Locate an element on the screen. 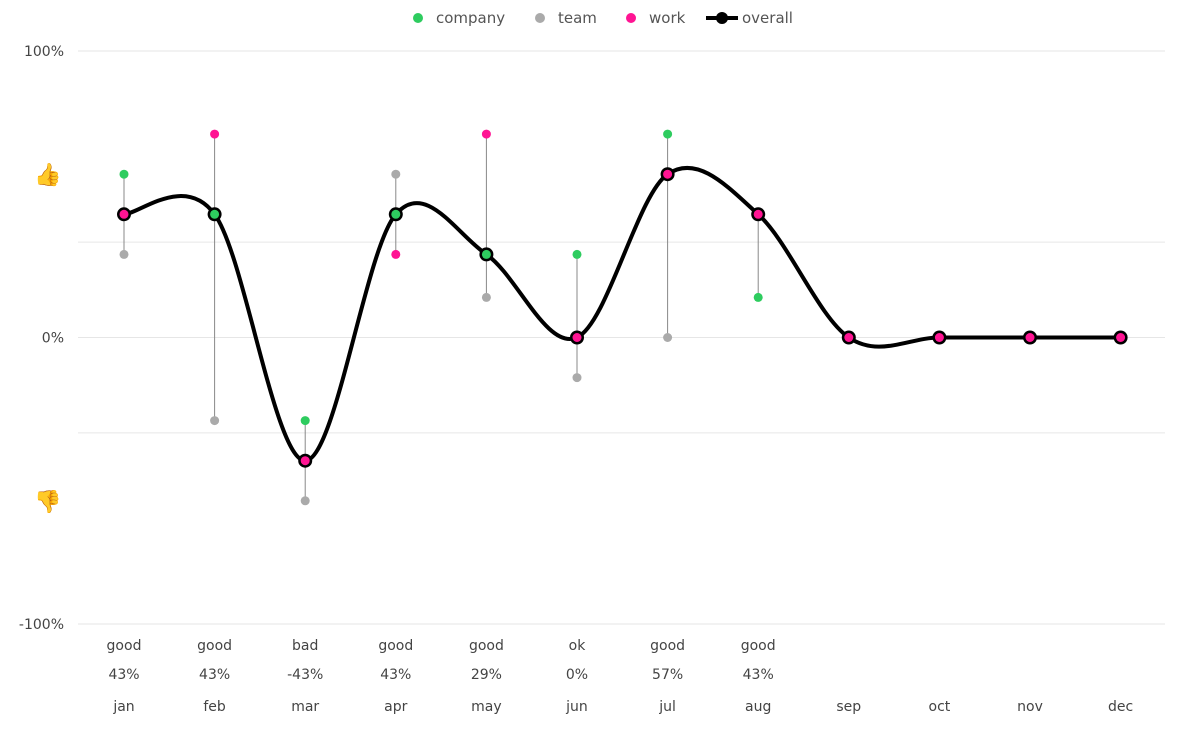  month-label: dec is located at coordinates (1120, 707).